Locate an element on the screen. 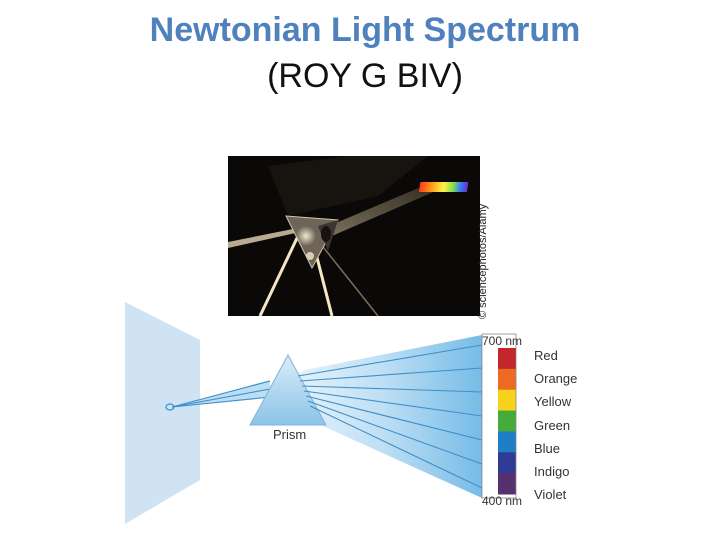 The width and height of the screenshot is (720, 540). prism-label: Prism is located at coordinates (290, 434).